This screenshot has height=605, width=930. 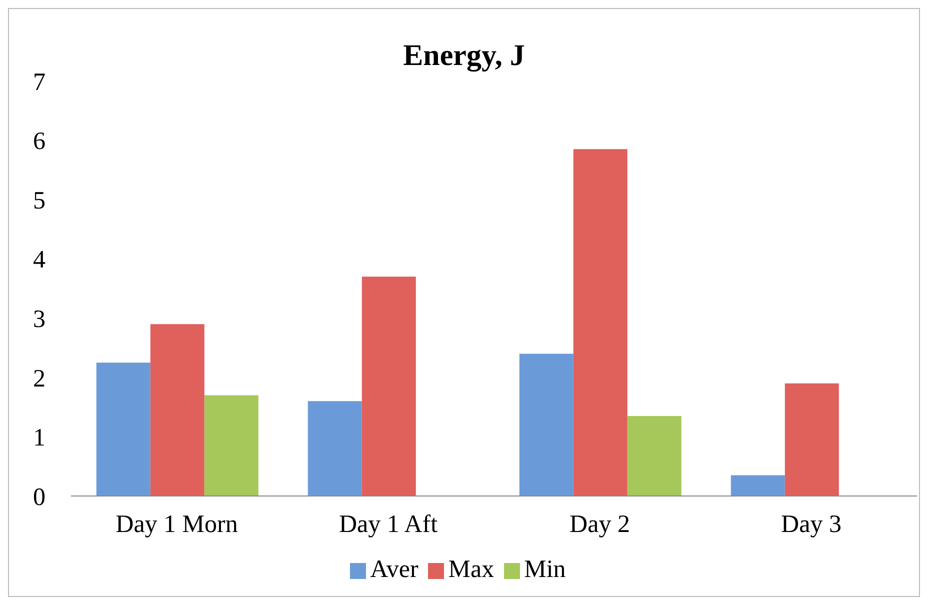 I want to click on chart-title: Energy, J, so click(x=464, y=55).